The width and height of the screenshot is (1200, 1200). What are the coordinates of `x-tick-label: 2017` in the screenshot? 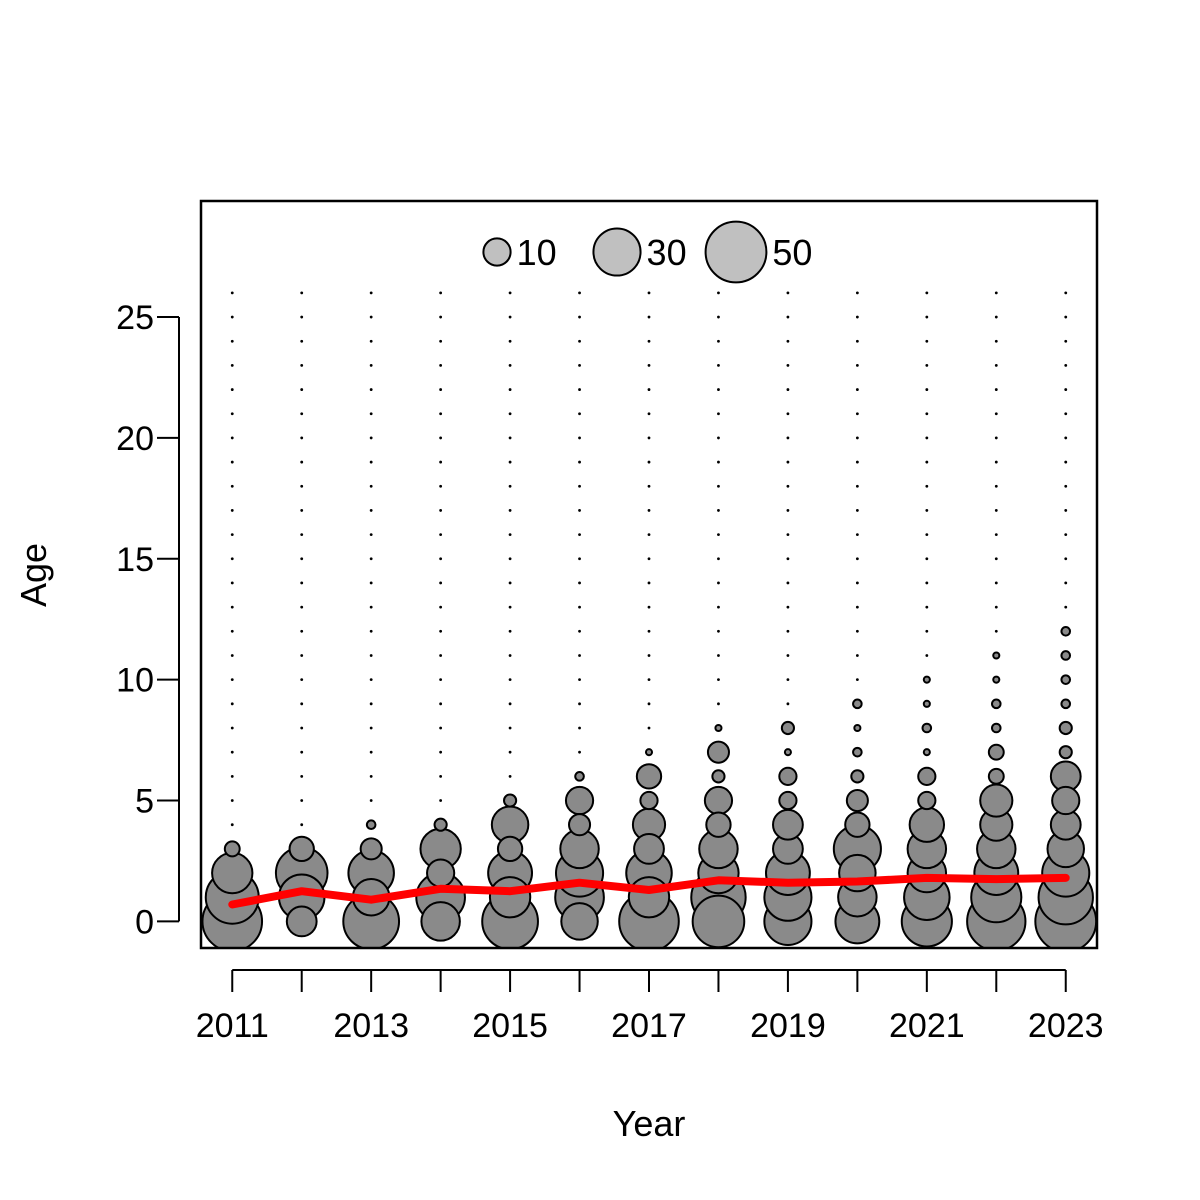 It's located at (649, 1026).